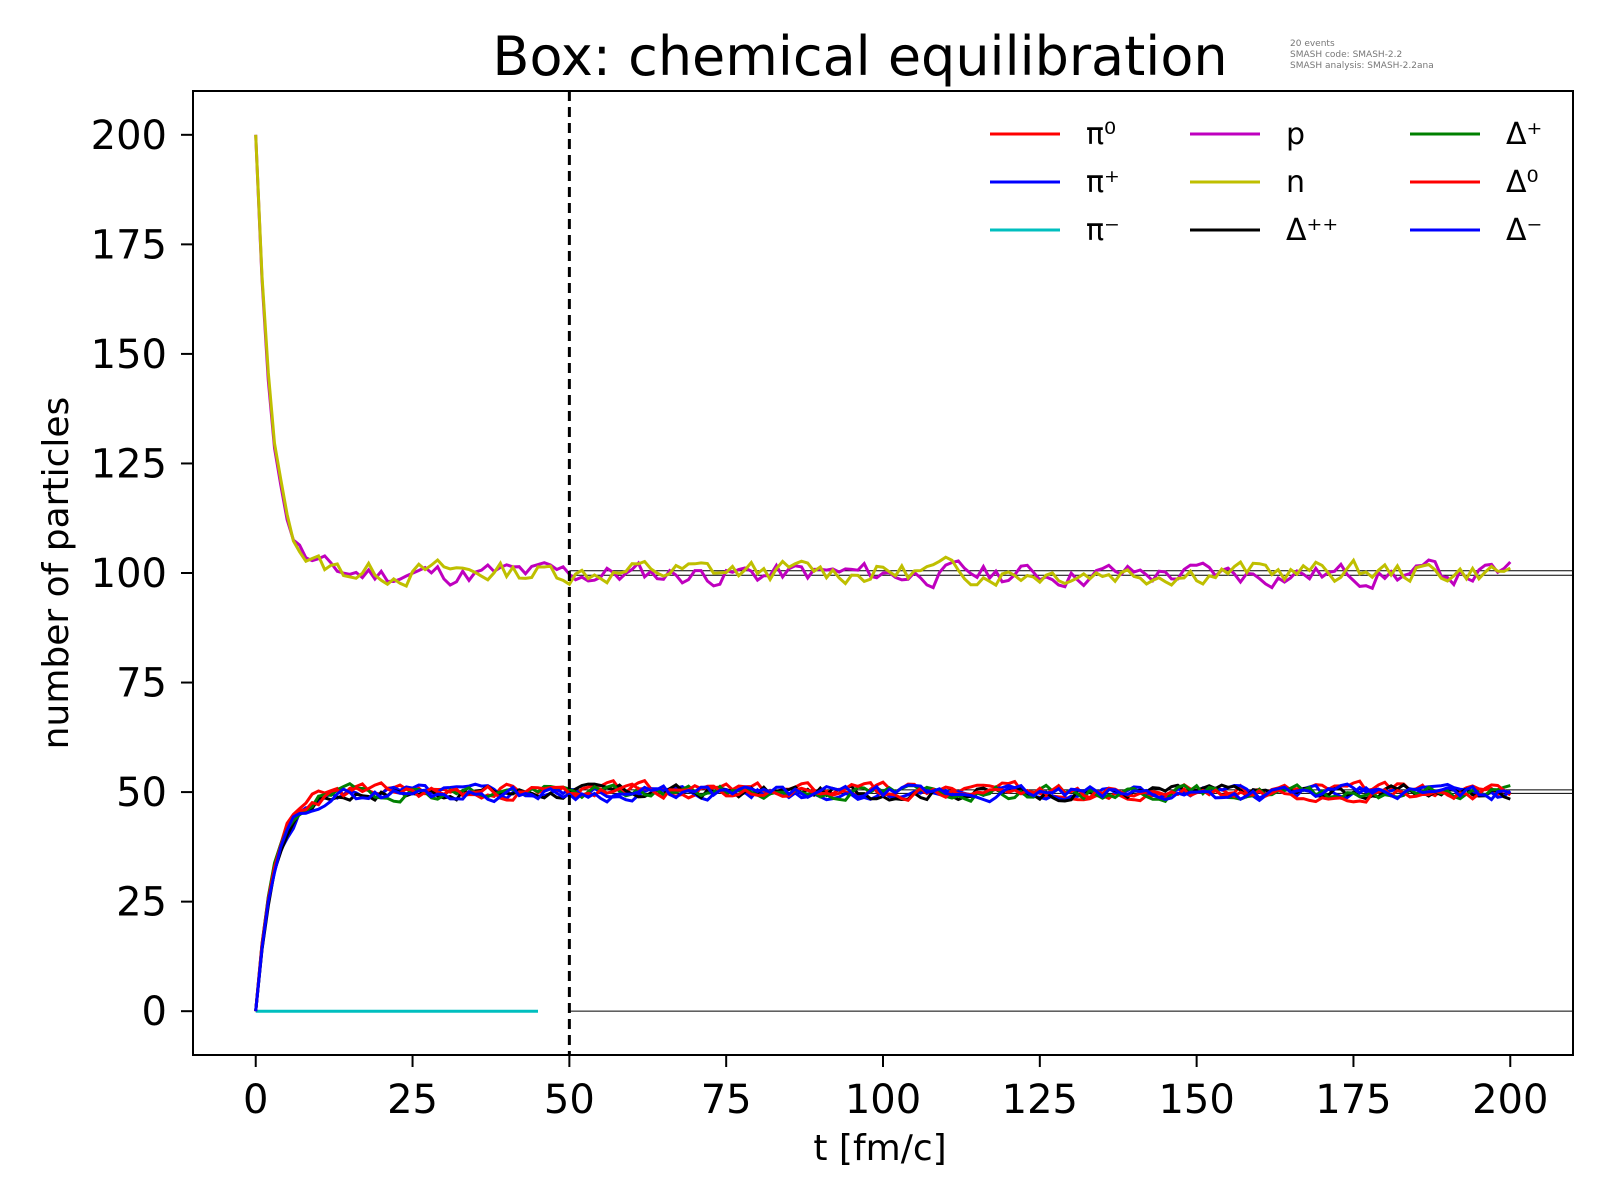  Describe the element at coordinates (1266, 182) in the screenshot. I see `legend: π⁰ π⁺ π⁻ pn Δ⁺⁺ Δ⁺ Δ⁰ Δ⁻` at that location.